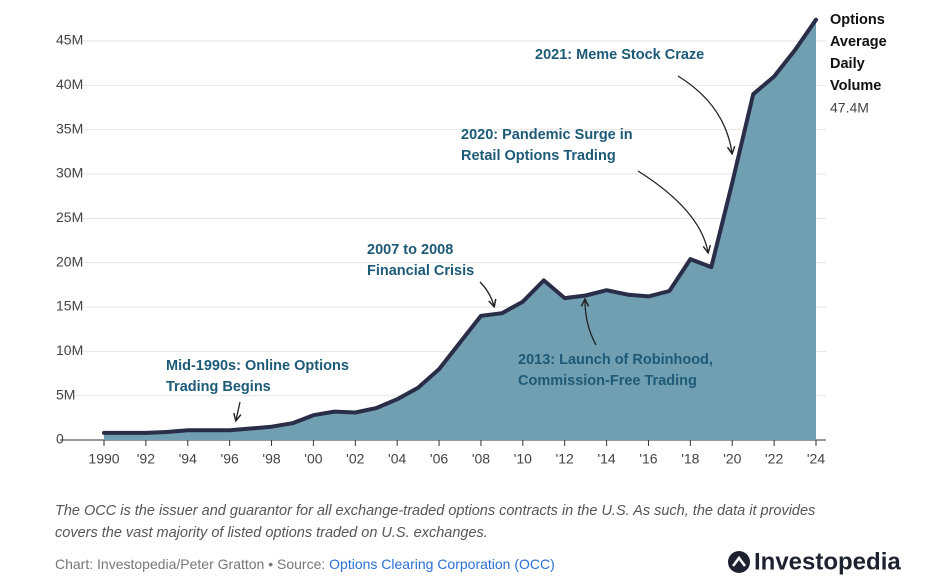  What do you see at coordinates (218, 387) in the screenshot?
I see `annotation: Trading Begins` at bounding box center [218, 387].